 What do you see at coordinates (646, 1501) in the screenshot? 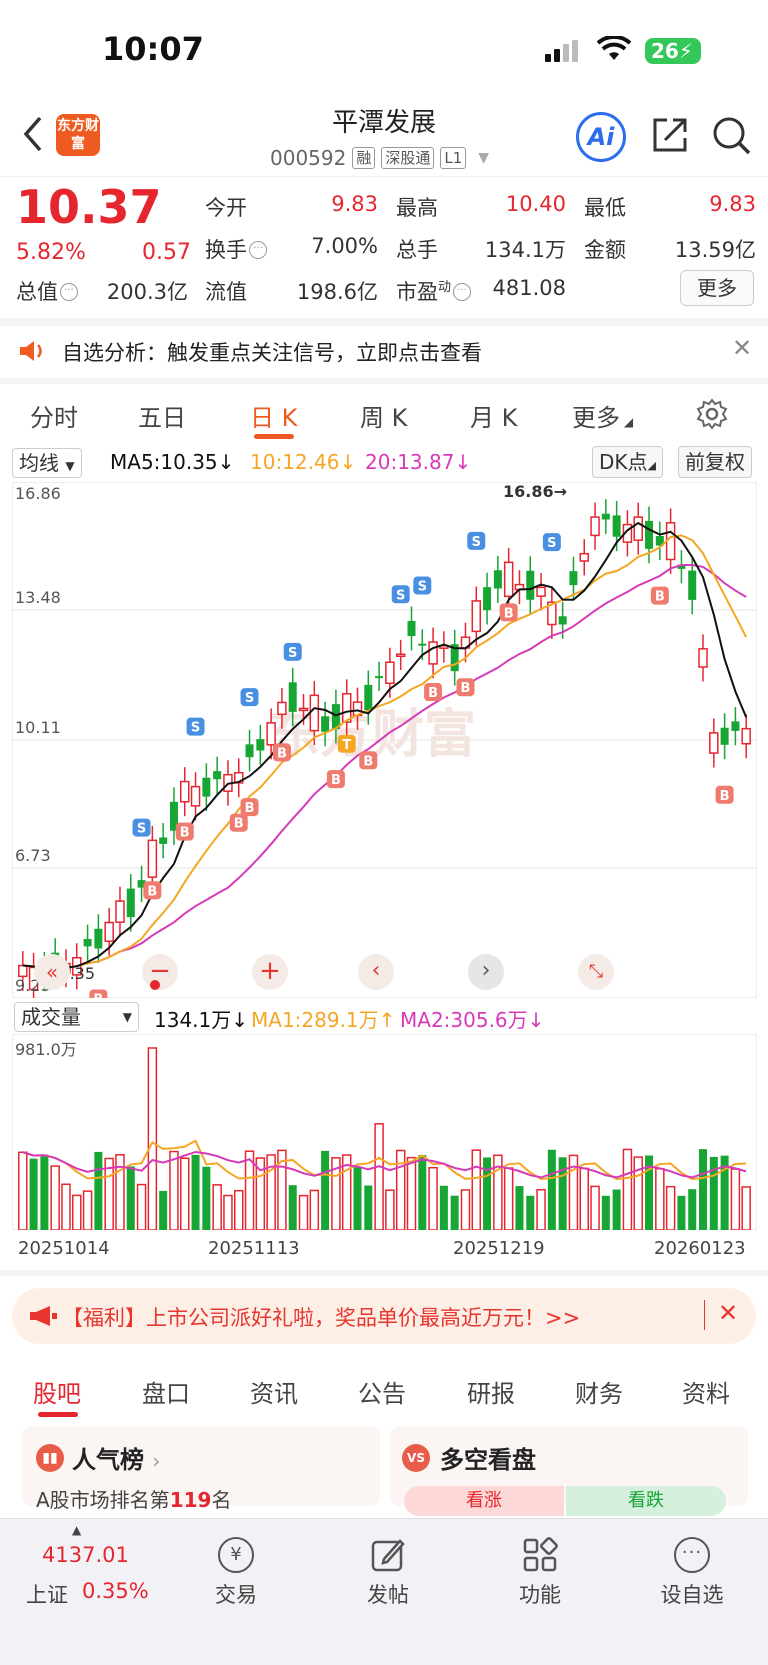
I see `bearish-button: 看跌` at bounding box center [646, 1501].